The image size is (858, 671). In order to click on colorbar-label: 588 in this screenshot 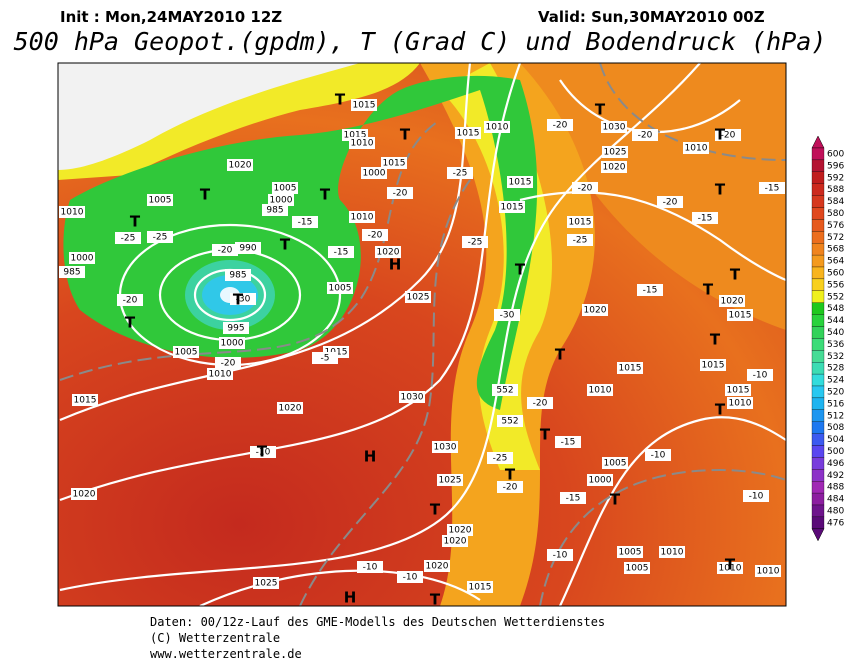, I will do `click(835, 190)`.